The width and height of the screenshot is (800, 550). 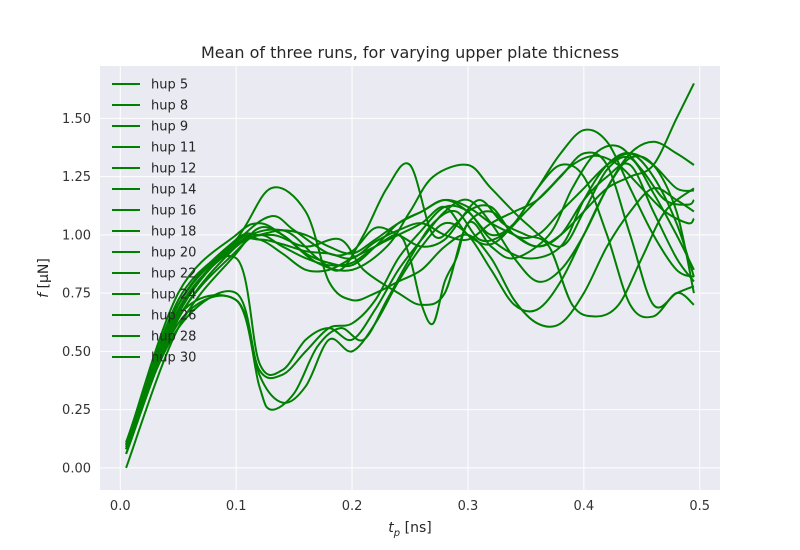 I want to click on x-tick-label: 0.3, so click(x=468, y=506).